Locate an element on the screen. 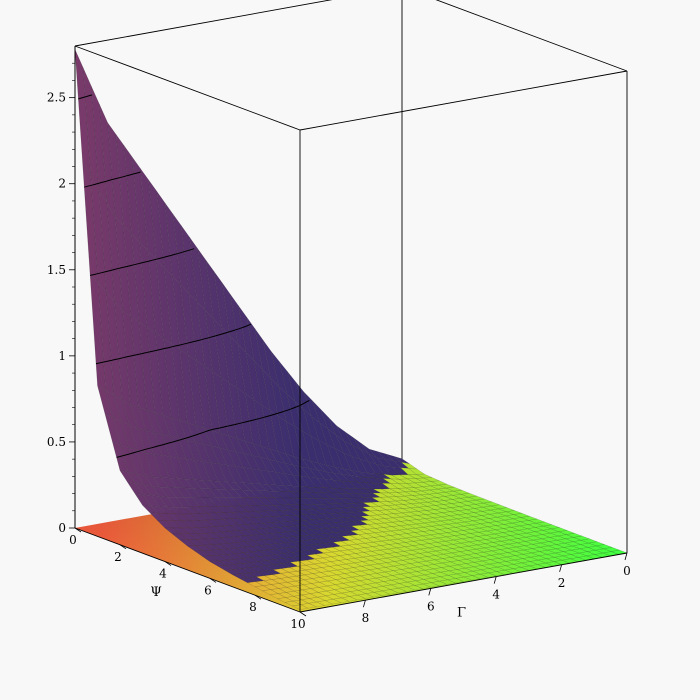 This screenshot has height=700, width=700. z-tick-label: 0 is located at coordinates (62, 528).